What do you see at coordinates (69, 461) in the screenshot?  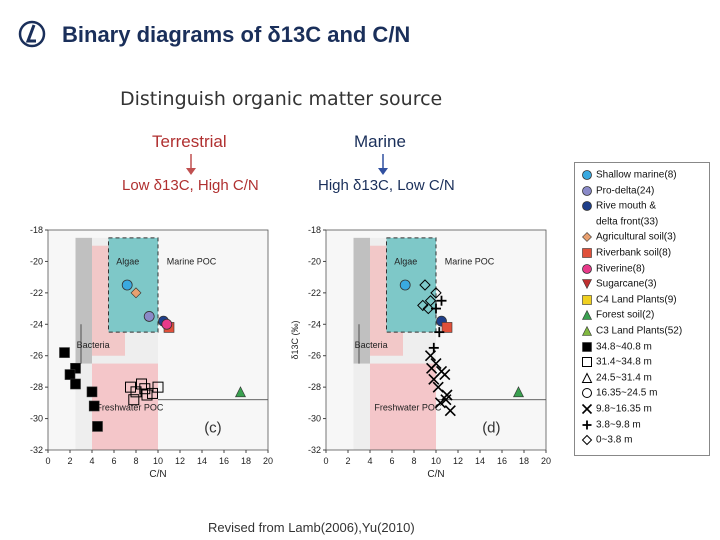 I see `x-tick-label: 2` at bounding box center [69, 461].